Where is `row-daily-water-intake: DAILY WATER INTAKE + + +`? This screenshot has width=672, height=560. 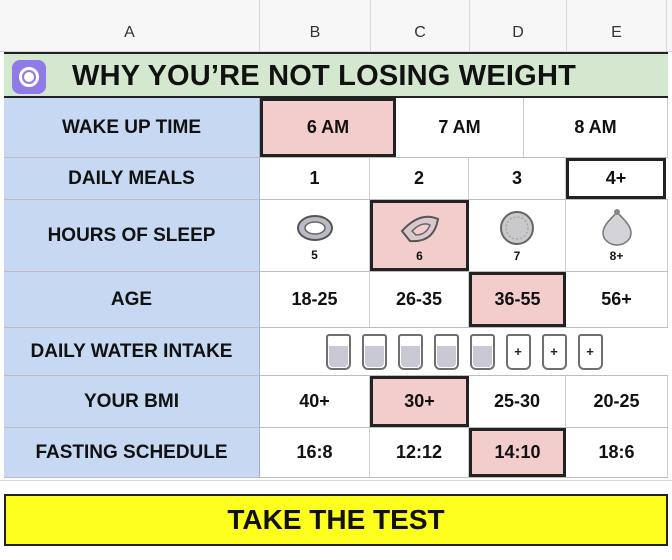
row-daily-water-intake: DAILY WATER INTAKE + + + is located at coordinates (336, 352).